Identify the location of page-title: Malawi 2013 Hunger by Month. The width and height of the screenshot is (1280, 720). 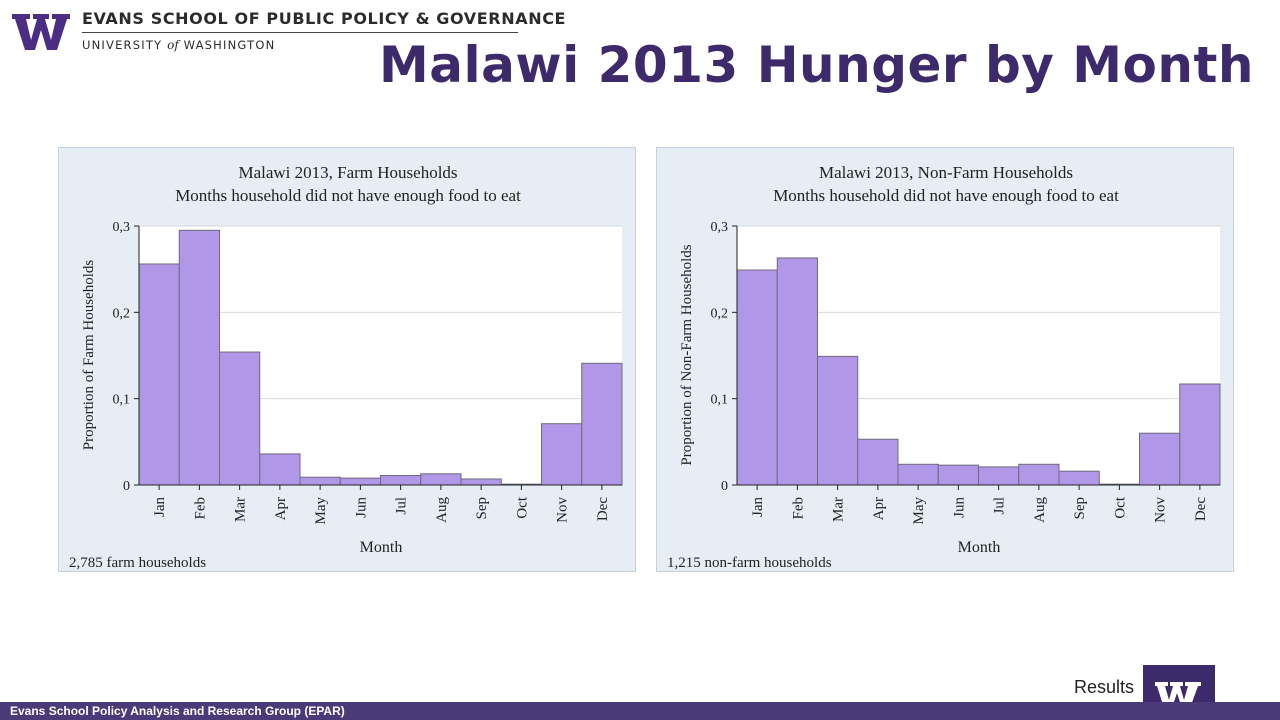
(816, 65).